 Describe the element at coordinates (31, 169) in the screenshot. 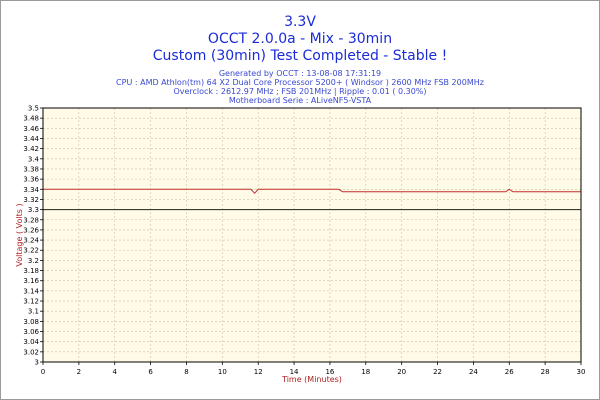

I see `y-tick-label: 3.38` at that location.